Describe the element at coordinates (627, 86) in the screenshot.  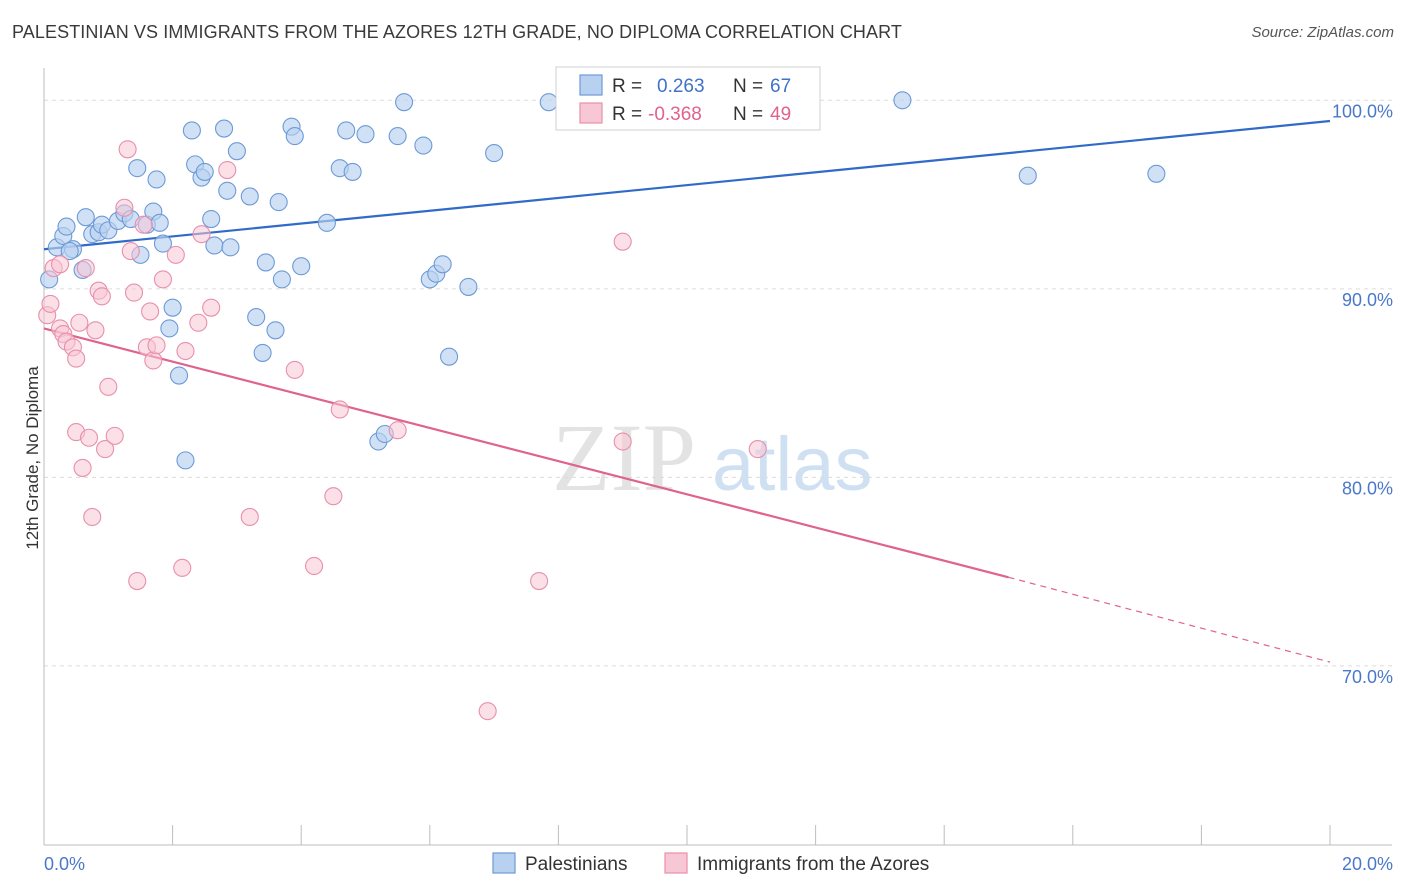
I see `legend-r-label-1: R =` at that location.